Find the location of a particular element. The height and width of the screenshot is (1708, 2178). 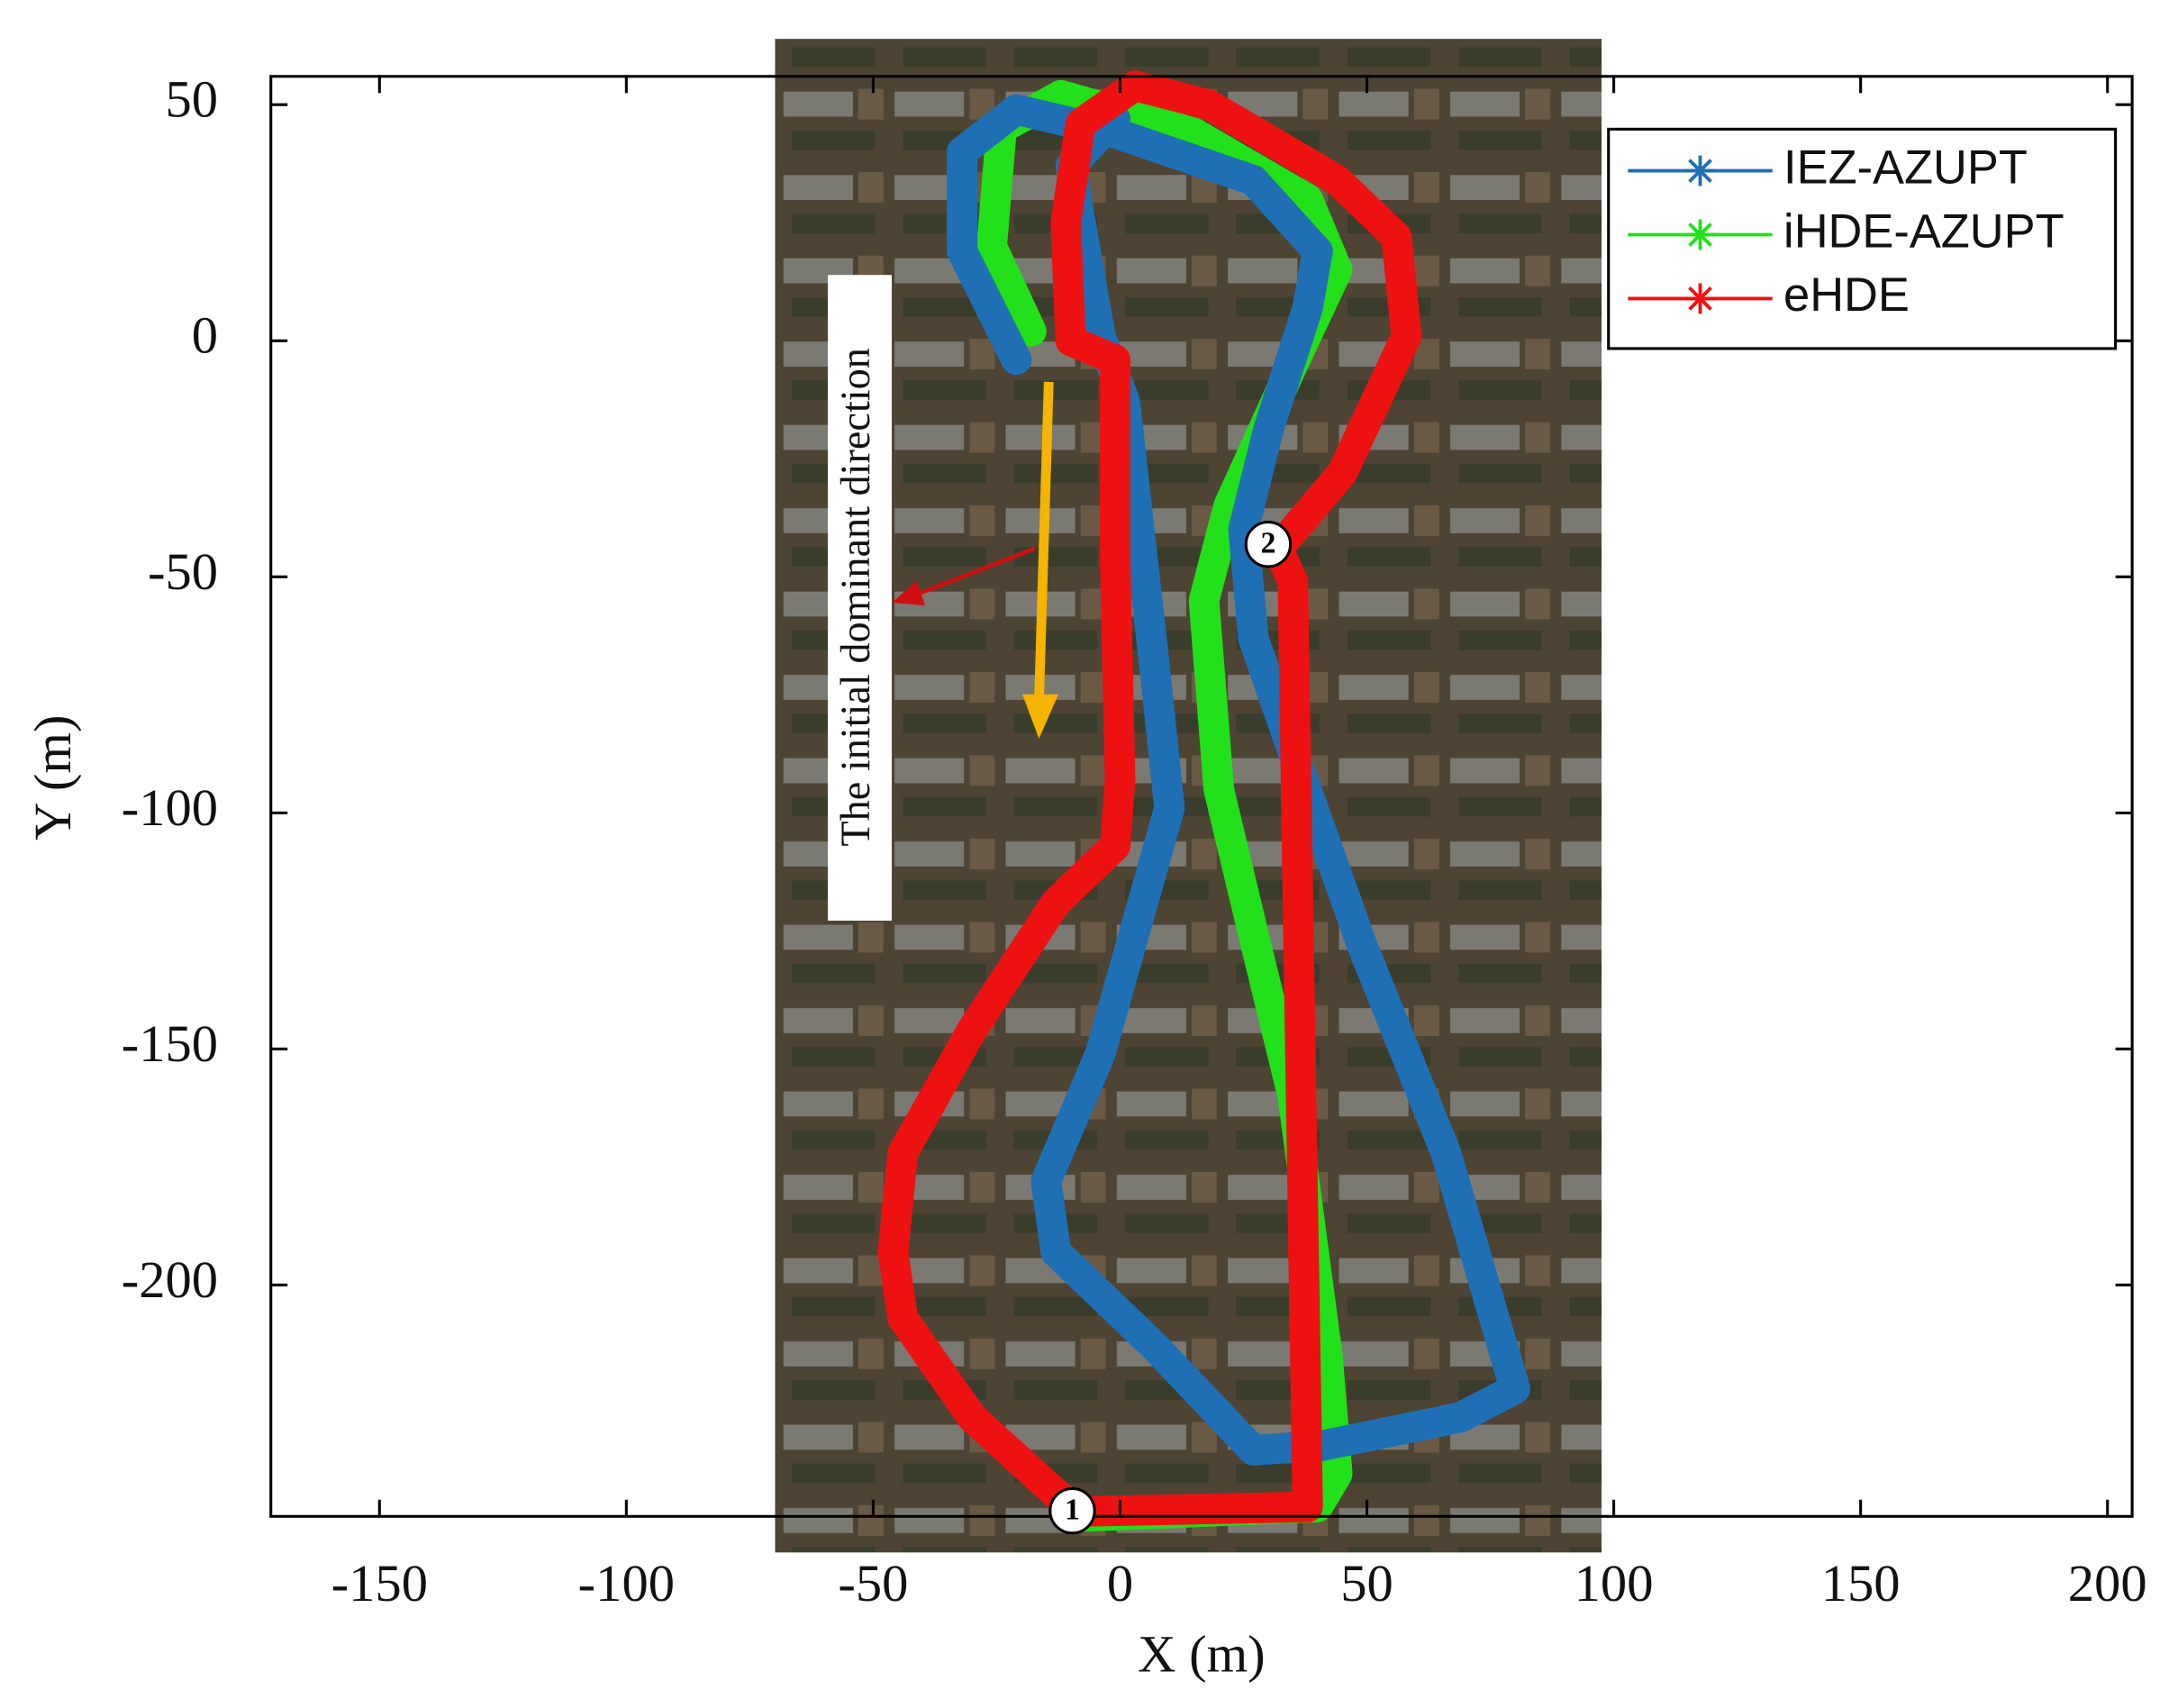

point-label: 2 is located at coordinates (1267, 543).